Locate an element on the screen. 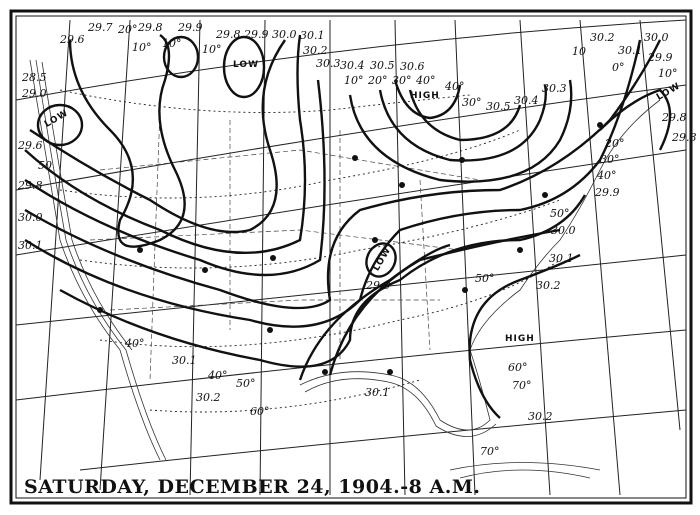 This screenshot has width=700, height=515. isotherm-label: 50 is located at coordinates (45, 165).